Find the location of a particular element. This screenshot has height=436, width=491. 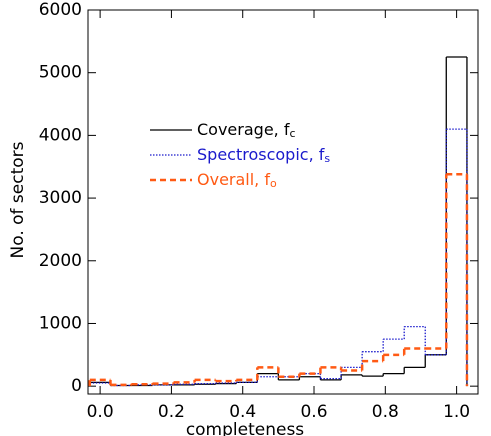

legend-label: Coverage, fc is located at coordinates (246, 130).